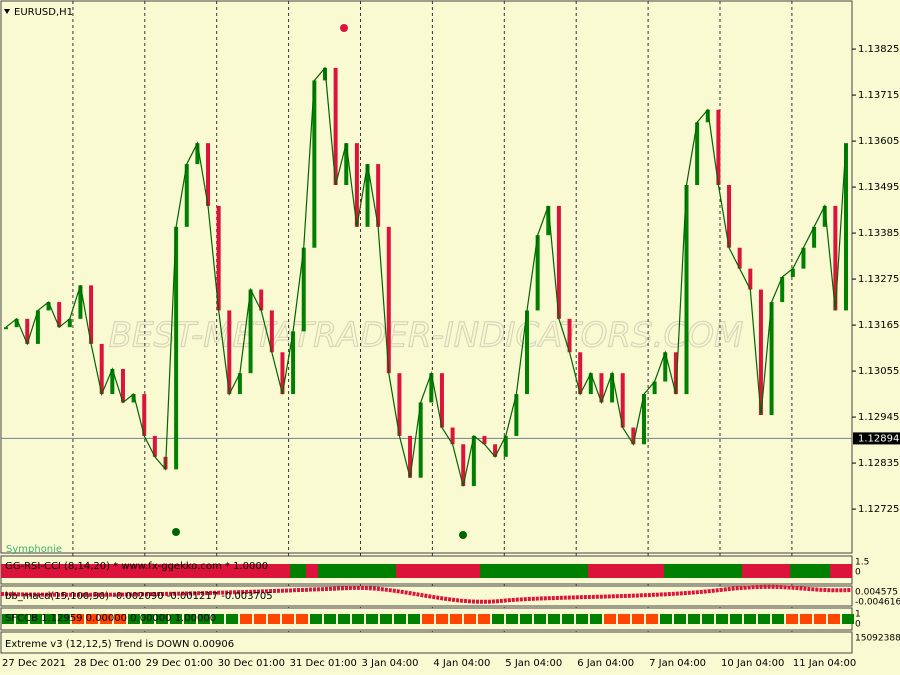 The height and width of the screenshot is (675, 900). I want to click on subwindow-axis-label: 1.5, so click(862, 563).